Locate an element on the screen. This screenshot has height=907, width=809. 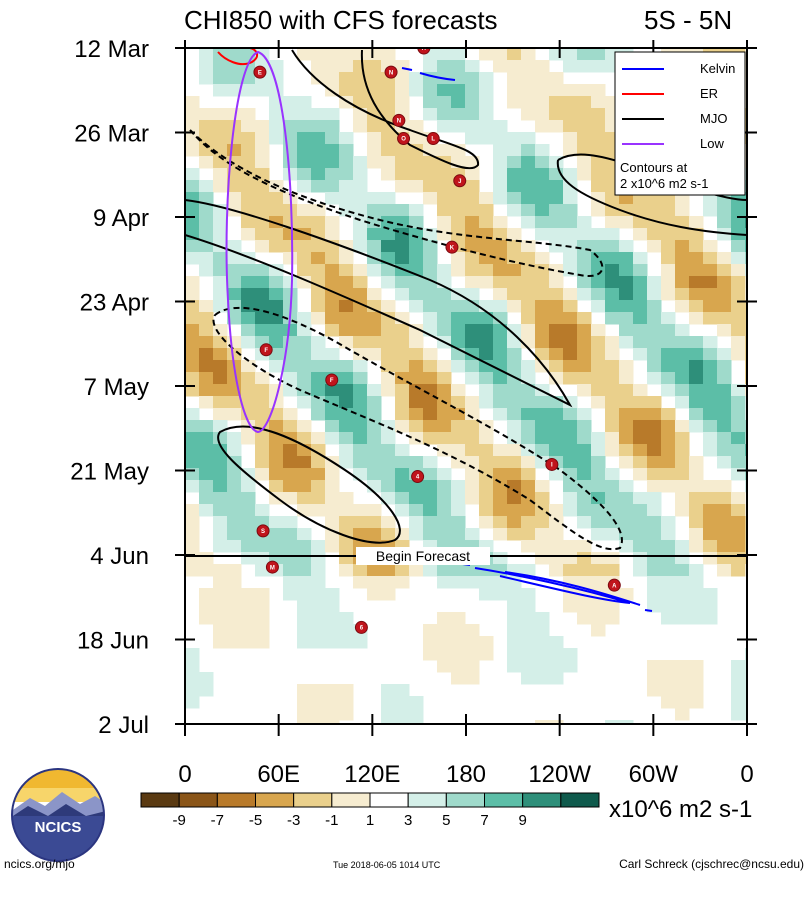
colorbar-label: -9 is located at coordinates (178, 820).